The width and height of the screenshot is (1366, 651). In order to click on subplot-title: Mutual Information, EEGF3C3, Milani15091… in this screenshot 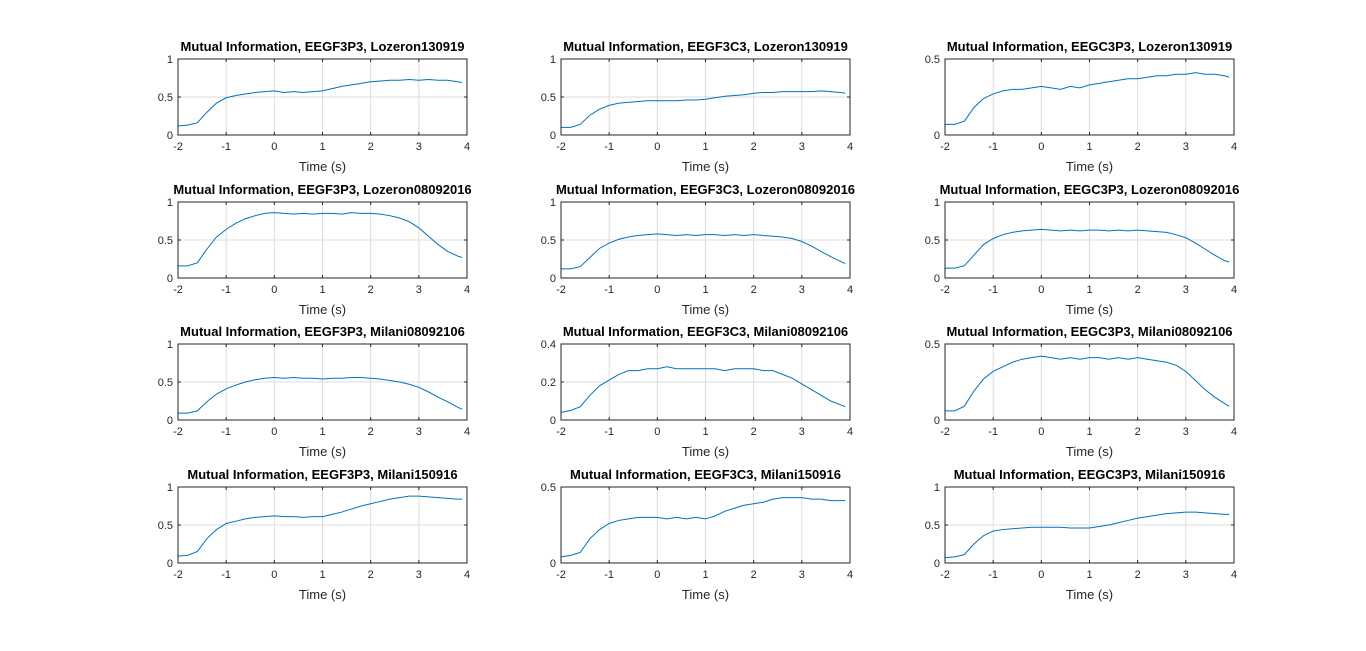, I will do `click(705, 474)`.